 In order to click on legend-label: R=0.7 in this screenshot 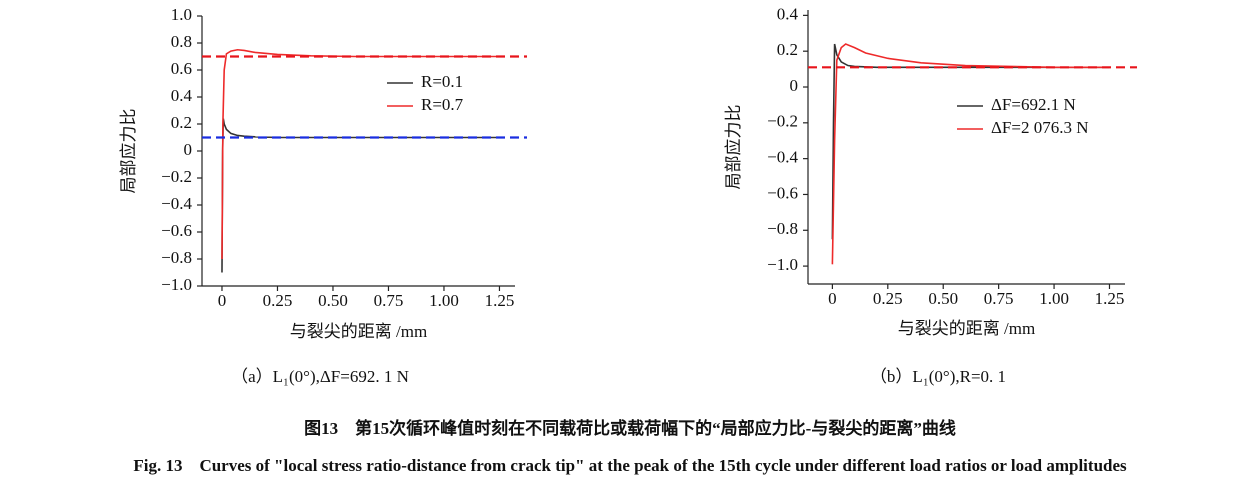, I will do `click(442, 104)`.